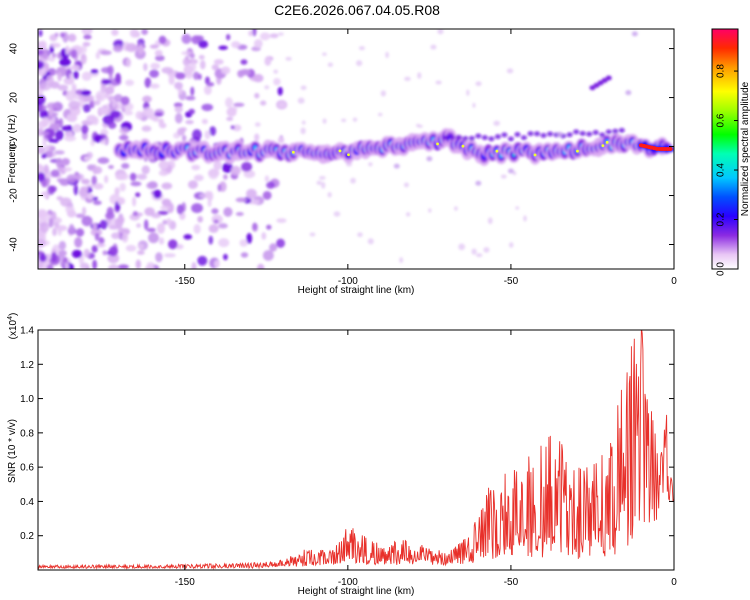 The width and height of the screenshot is (750, 600). I want to click on colorbar-tick-label: 0.8, so click(721, 71).